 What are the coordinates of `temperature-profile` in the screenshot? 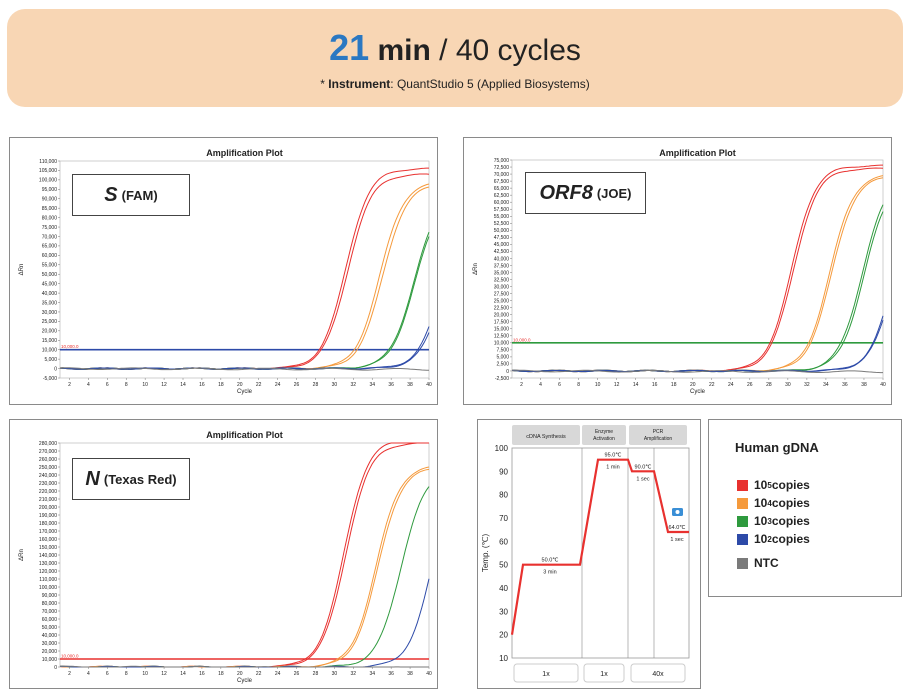 It's located at (599, 546).